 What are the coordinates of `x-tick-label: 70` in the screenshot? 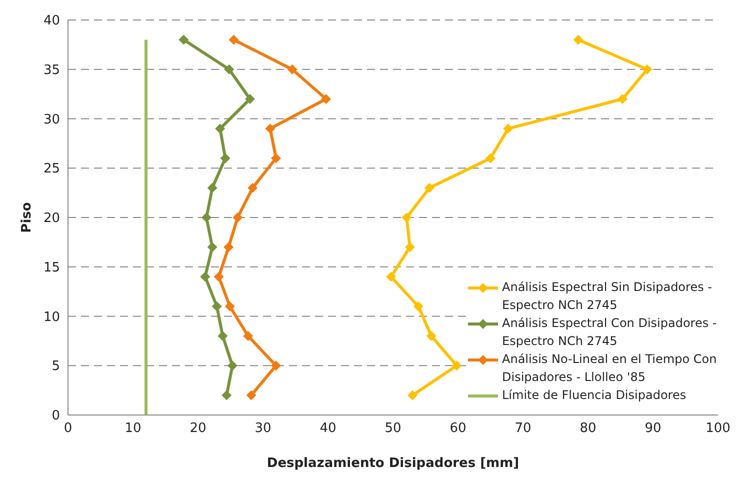 It's located at (523, 428).